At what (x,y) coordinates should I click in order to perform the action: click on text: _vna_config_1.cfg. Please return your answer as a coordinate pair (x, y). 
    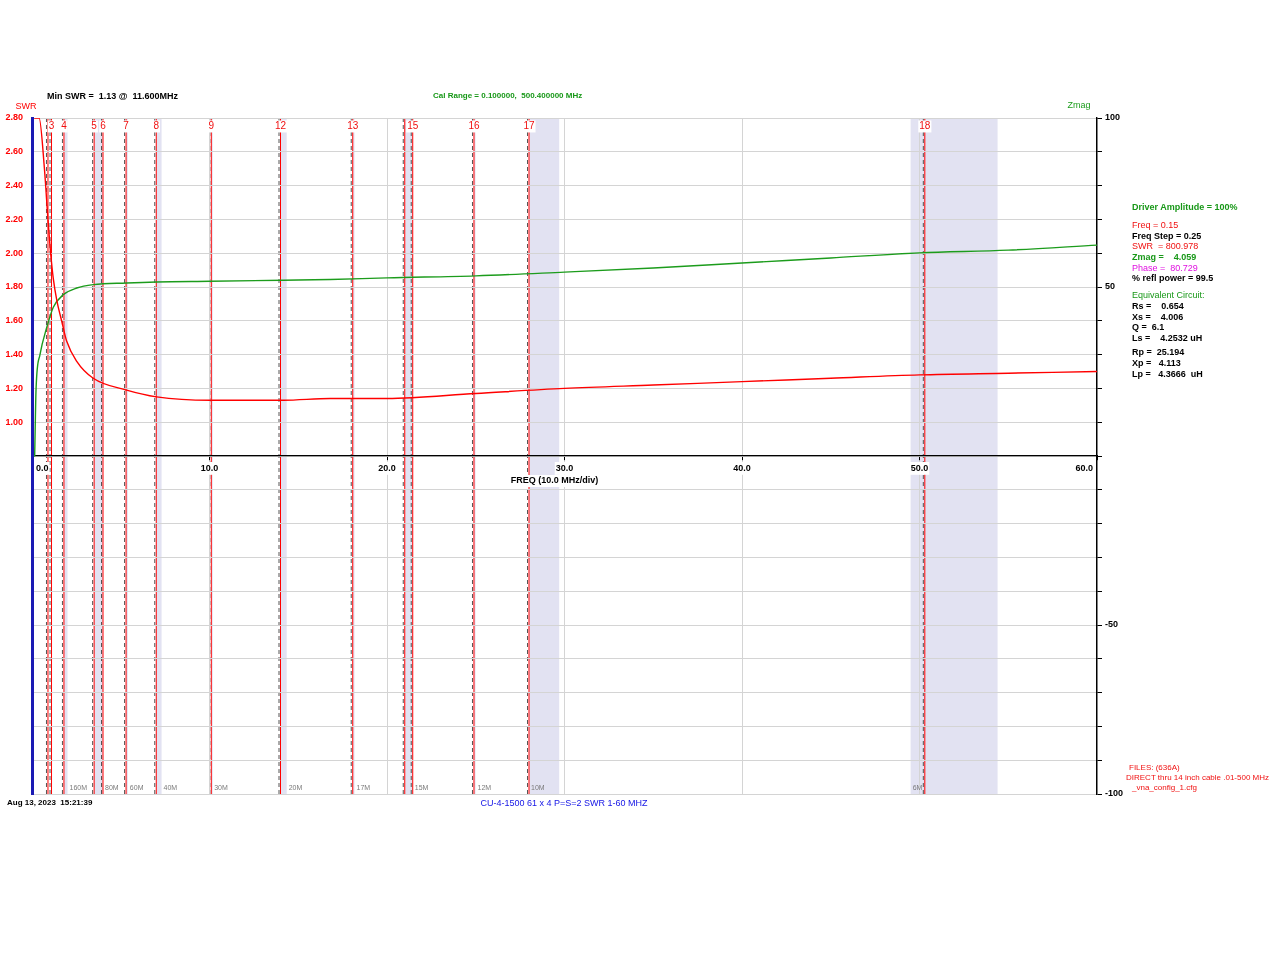
    Looking at the image, I should click on (1164, 787).